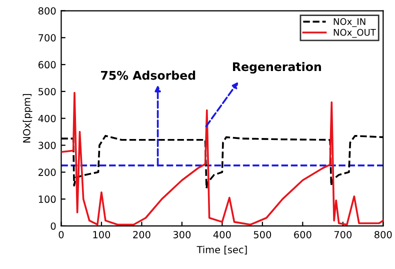 Image resolution: width=395 pixels, height=269 pixels. What do you see at coordinates (343, 234) in the screenshot?
I see `x-tick-label: 700` at bounding box center [343, 234].